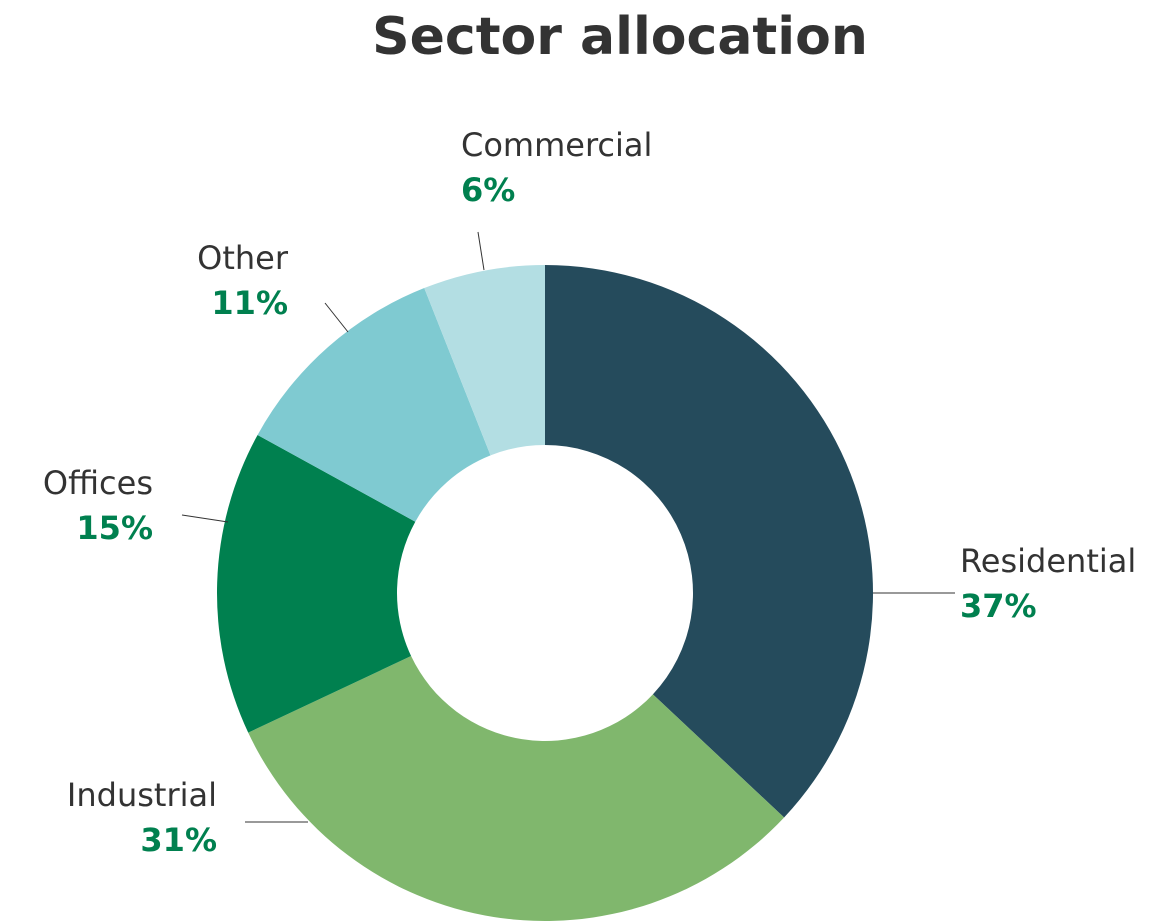 The width and height of the screenshot is (1153, 921). Describe the element at coordinates (998, 606) in the screenshot. I see `value-label: 37%` at that location.